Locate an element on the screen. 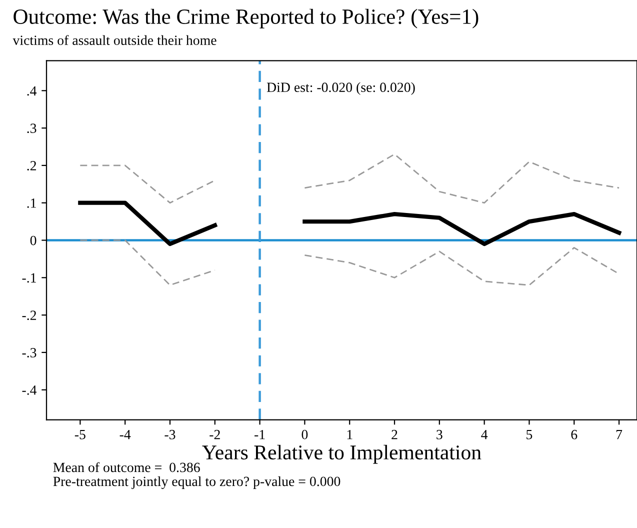 This screenshot has height=528, width=637. y-tick-label: -.1 is located at coordinates (29, 278).